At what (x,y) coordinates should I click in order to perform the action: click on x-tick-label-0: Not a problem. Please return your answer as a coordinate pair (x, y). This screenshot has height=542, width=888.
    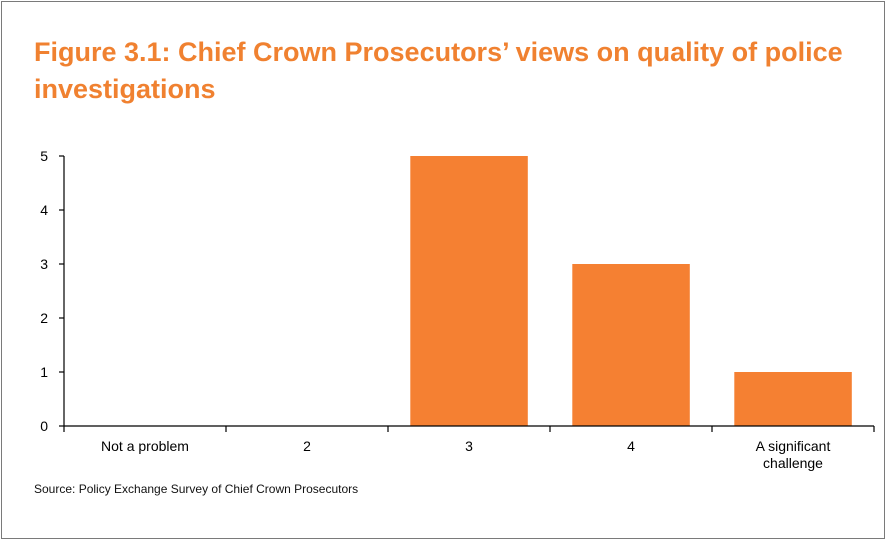
    Looking at the image, I should click on (145, 446).